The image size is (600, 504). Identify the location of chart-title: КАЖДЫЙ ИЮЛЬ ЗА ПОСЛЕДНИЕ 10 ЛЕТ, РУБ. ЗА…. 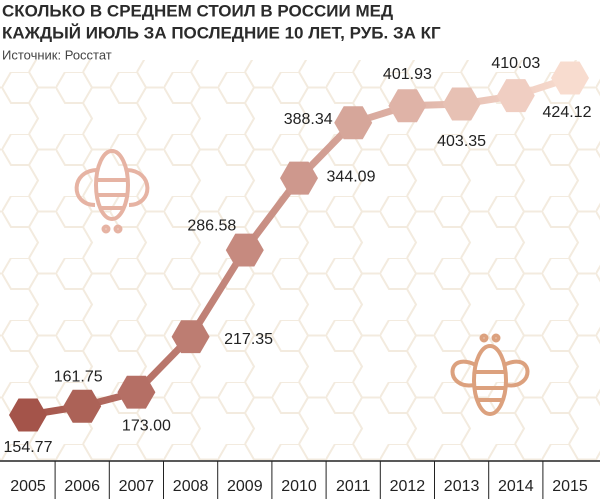
(221, 32).